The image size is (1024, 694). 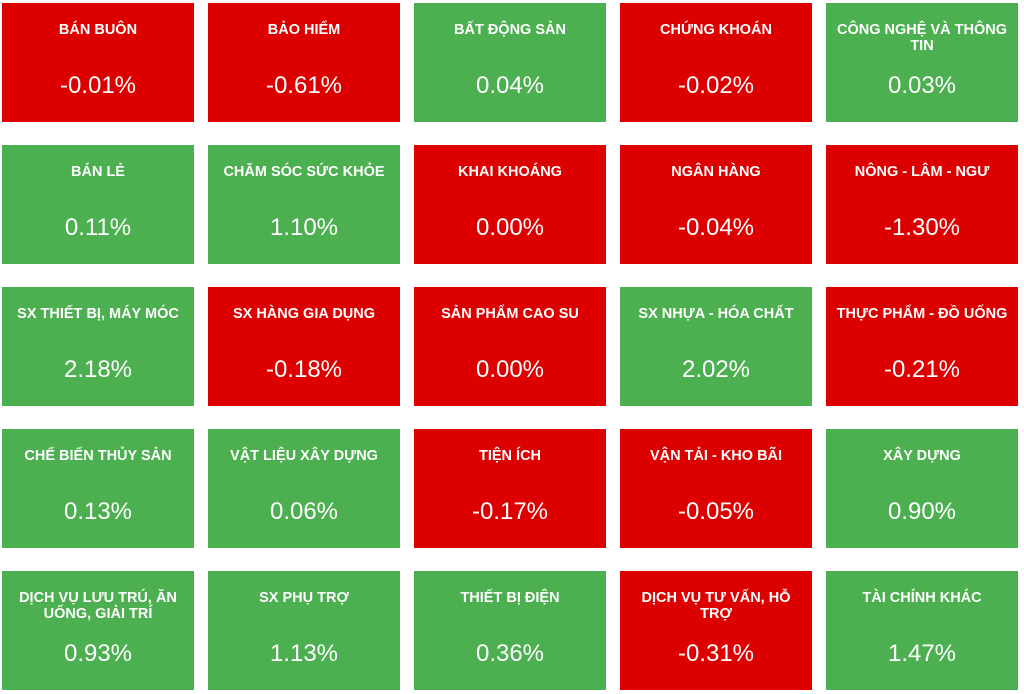 I want to click on sector-change: 0.06%, so click(x=304, y=511).